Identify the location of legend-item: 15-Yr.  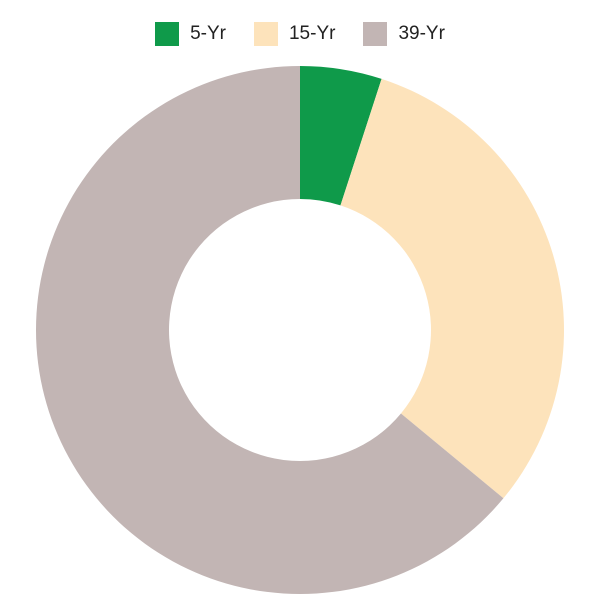
(294, 34).